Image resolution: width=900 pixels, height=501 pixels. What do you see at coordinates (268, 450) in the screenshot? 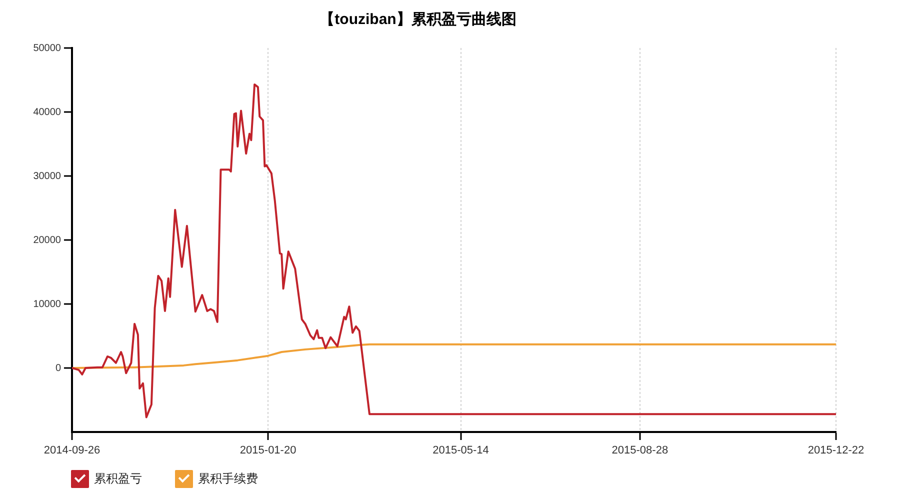
I see `x-tick-label: 2015-01-20` at bounding box center [268, 450].